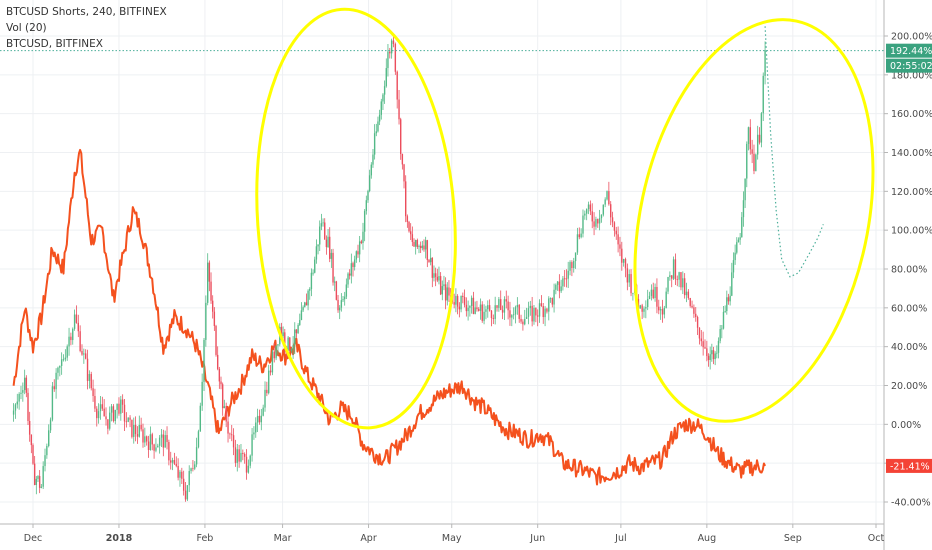 The height and width of the screenshot is (550, 932). I want to click on shorts-price-tag-text: 192.44%, so click(911, 51).